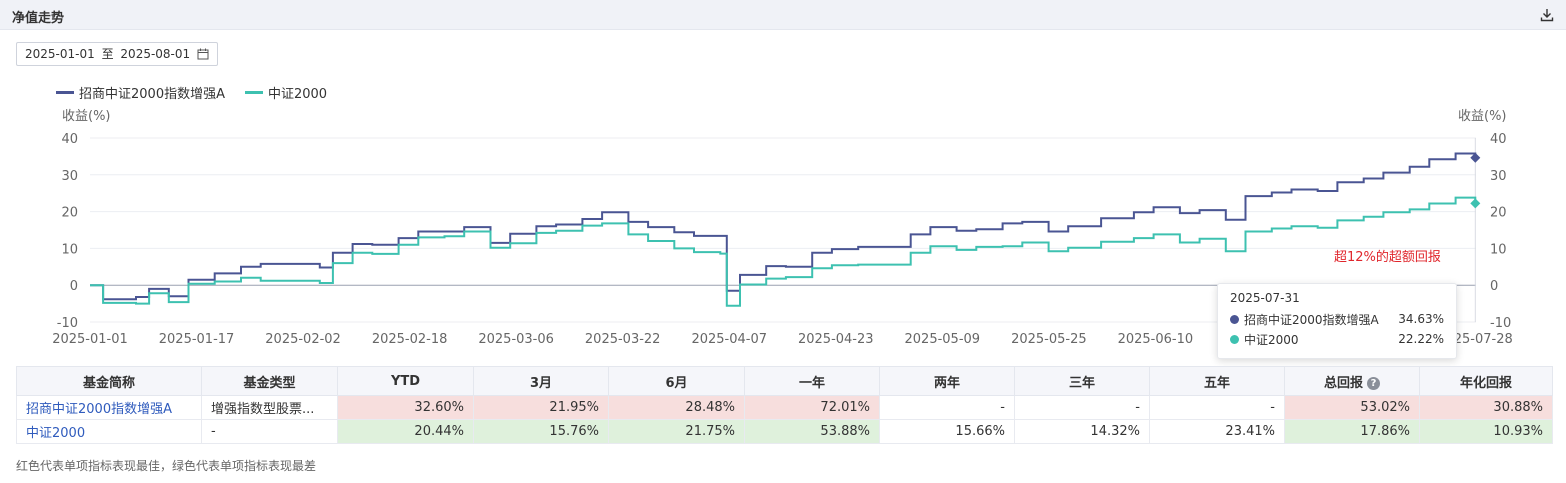 This screenshot has width=1566, height=483. Describe the element at coordinates (69, 249) in the screenshot. I see `y-tick-label-left: 10` at that location.